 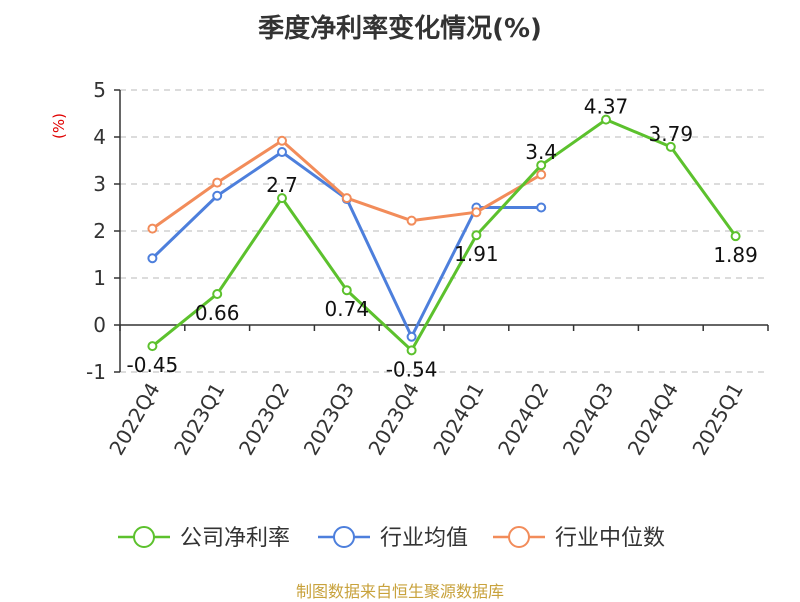 What do you see at coordinates (412, 369) in the screenshot?
I see `data-label: -0.54` at bounding box center [412, 369].